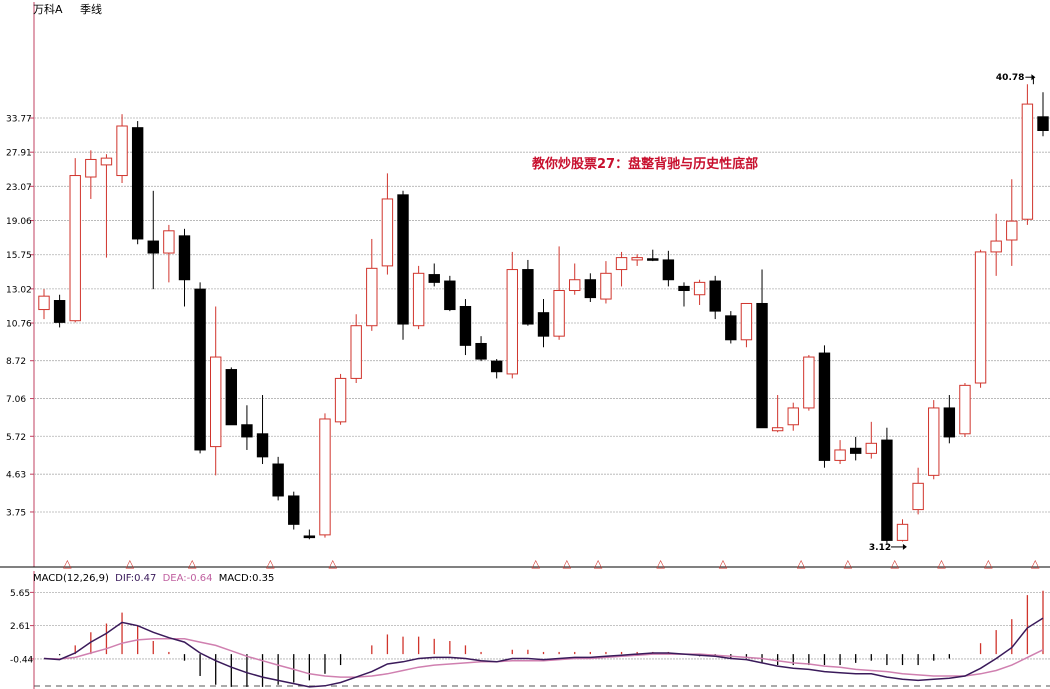 The width and height of the screenshot is (1050, 689). I want to click on dif-label: DIF:, so click(124, 578).